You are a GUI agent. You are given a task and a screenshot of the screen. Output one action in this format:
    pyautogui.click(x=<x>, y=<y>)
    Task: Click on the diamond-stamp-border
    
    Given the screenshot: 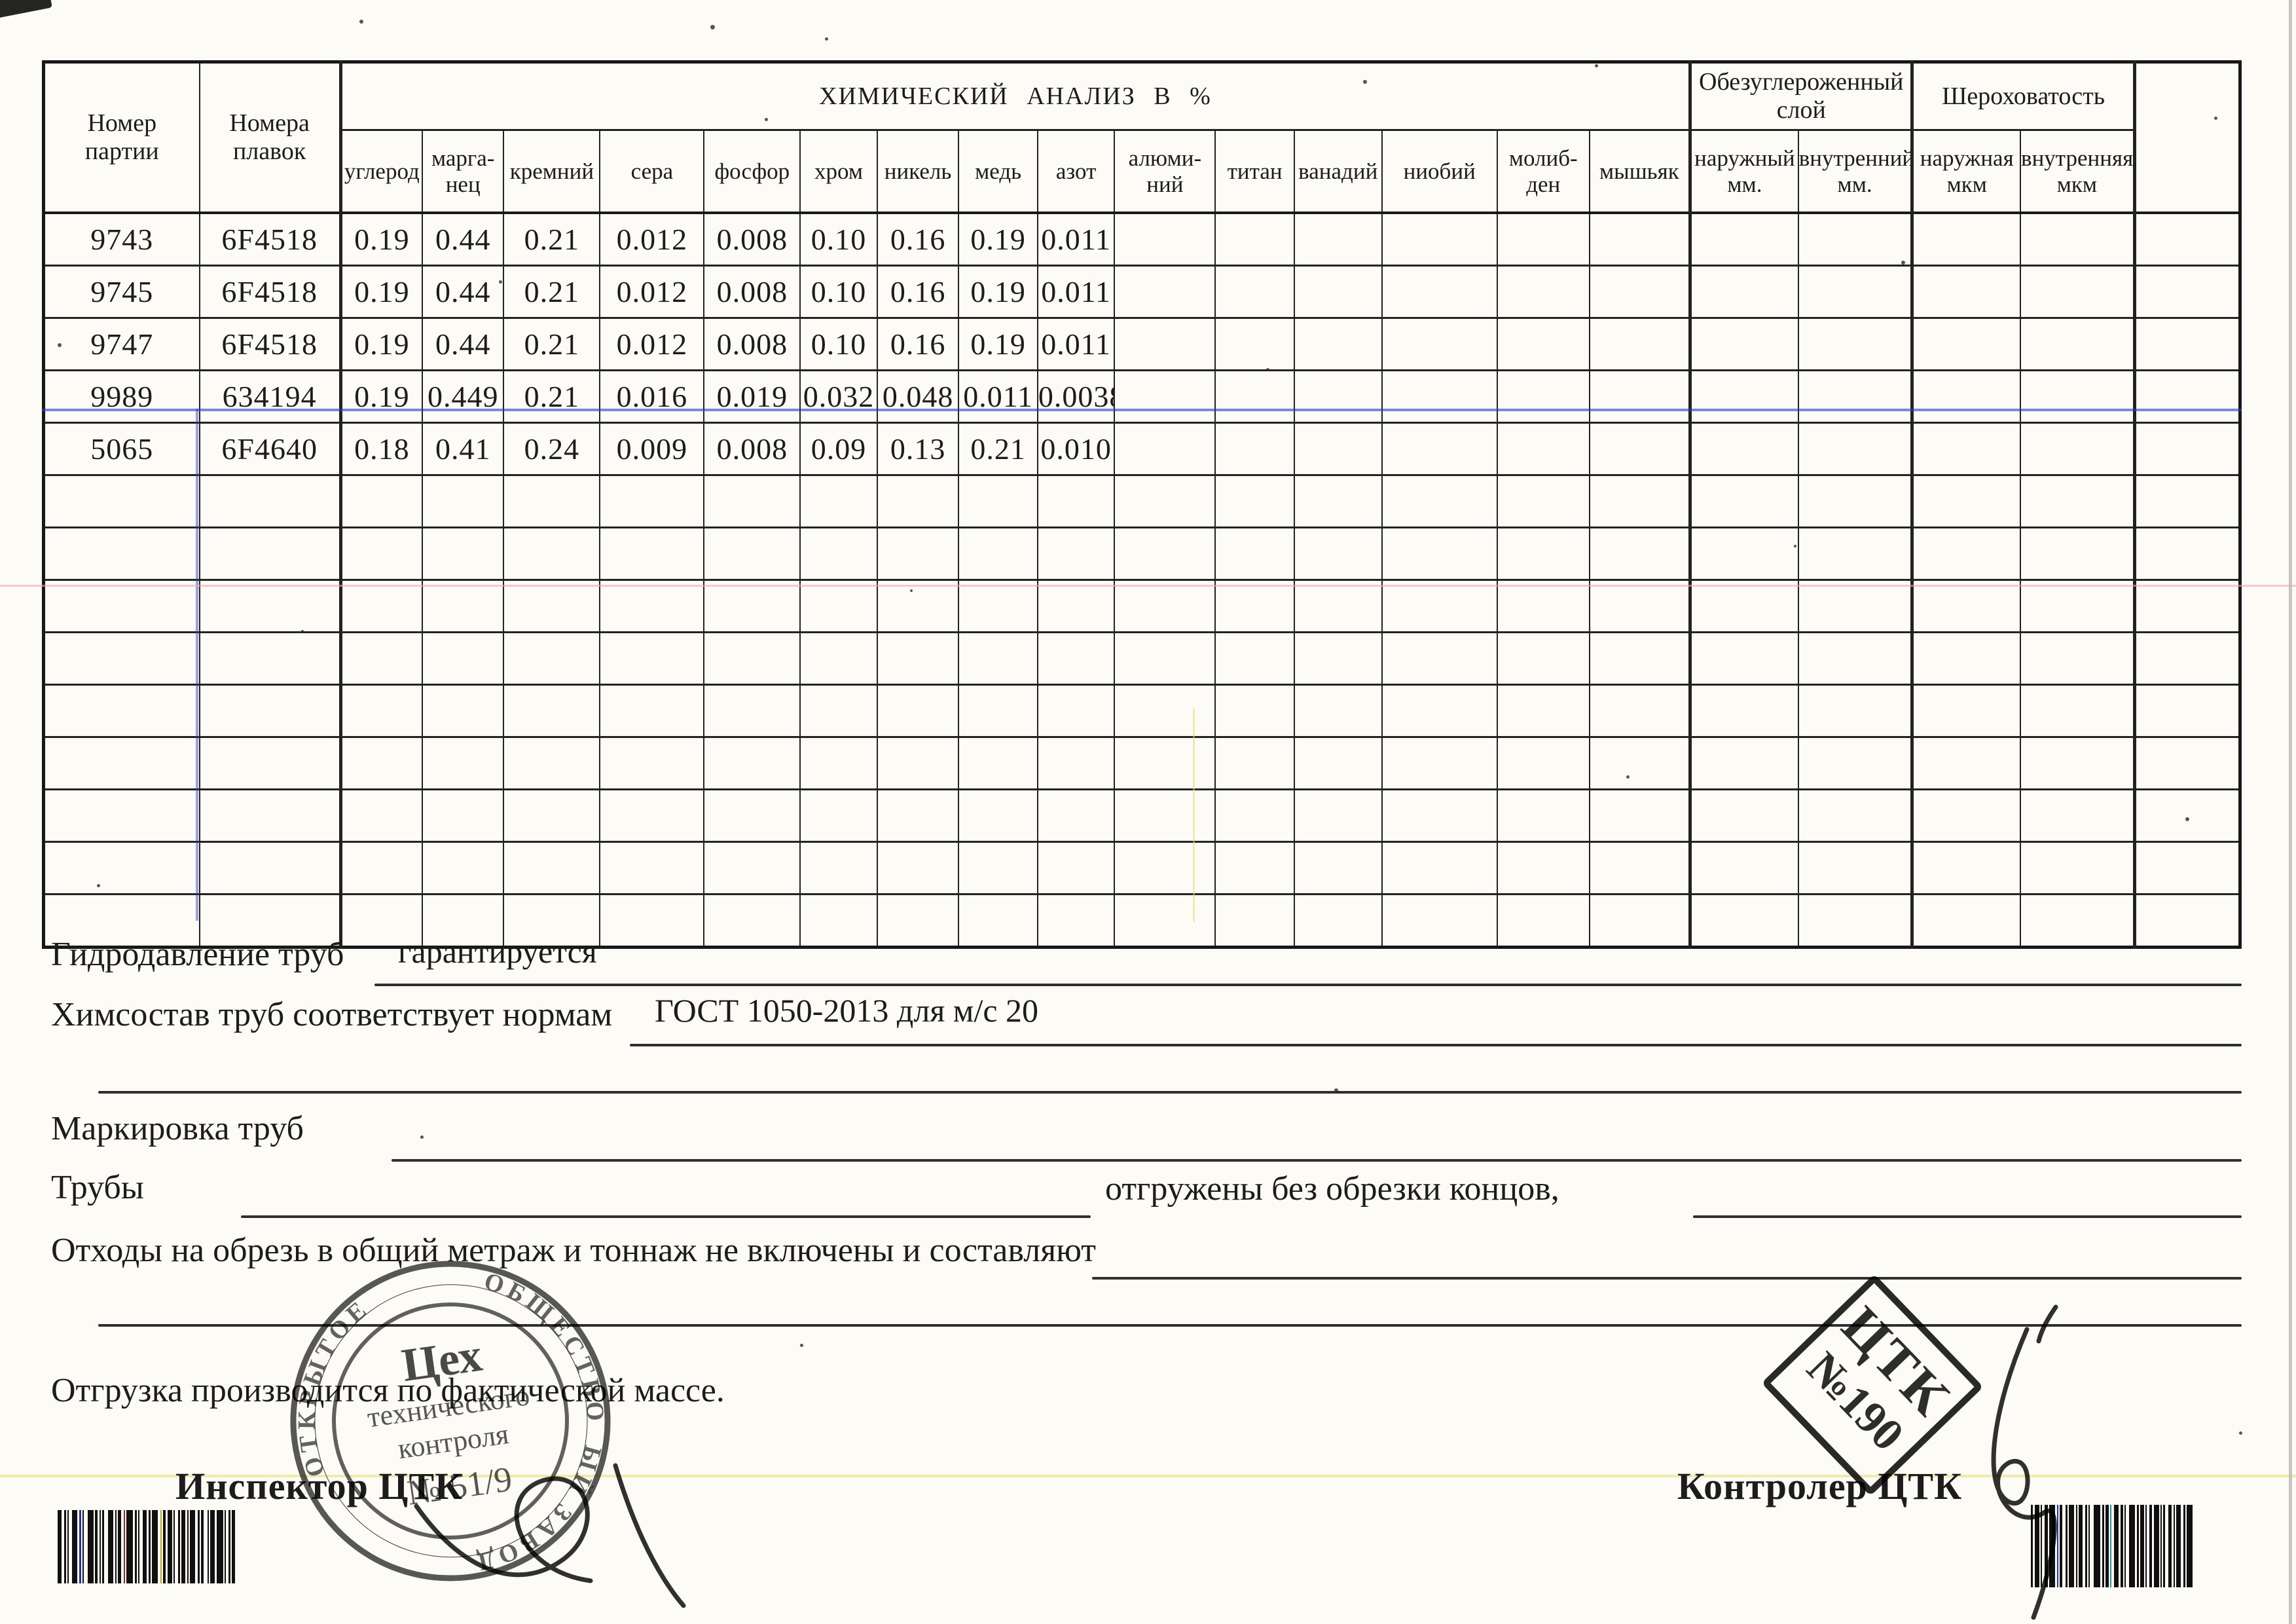 What is the action you would take?
    pyautogui.click(x=1872, y=1385)
    